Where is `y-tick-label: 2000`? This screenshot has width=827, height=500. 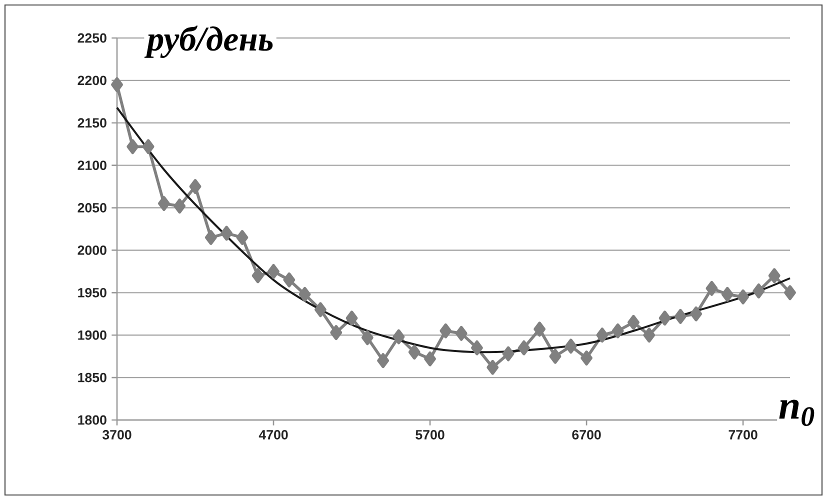
y-tick-label: 2000 is located at coordinates (92, 250).